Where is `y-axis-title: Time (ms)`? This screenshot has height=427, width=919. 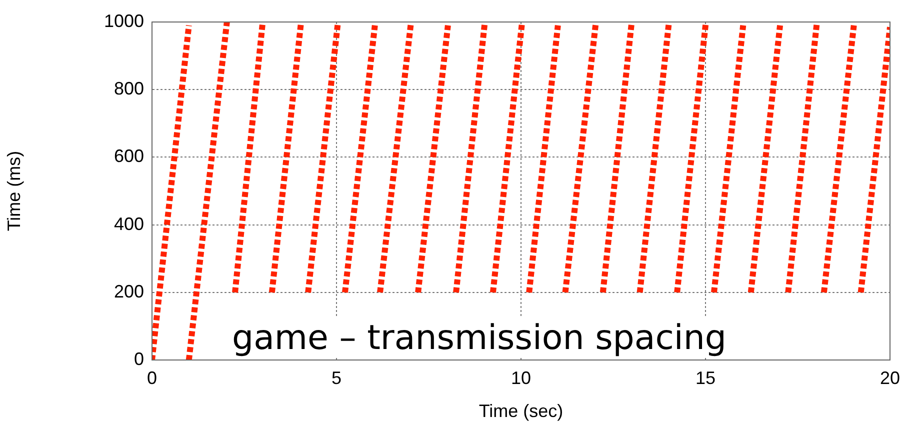
y-axis-title: Time (ms) is located at coordinates (14, 191).